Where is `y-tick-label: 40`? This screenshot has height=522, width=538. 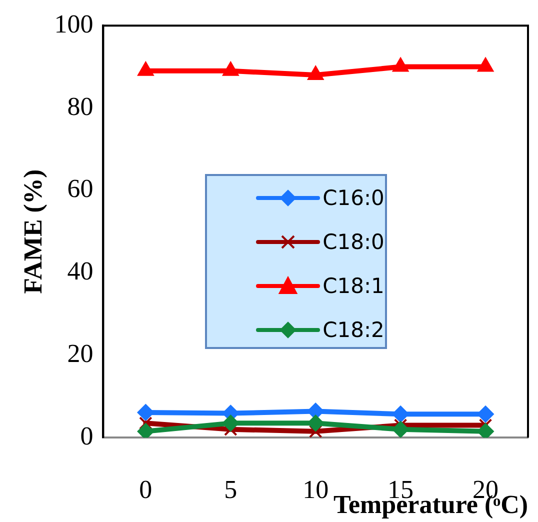
y-tick-label: 40 is located at coordinates (80, 271).